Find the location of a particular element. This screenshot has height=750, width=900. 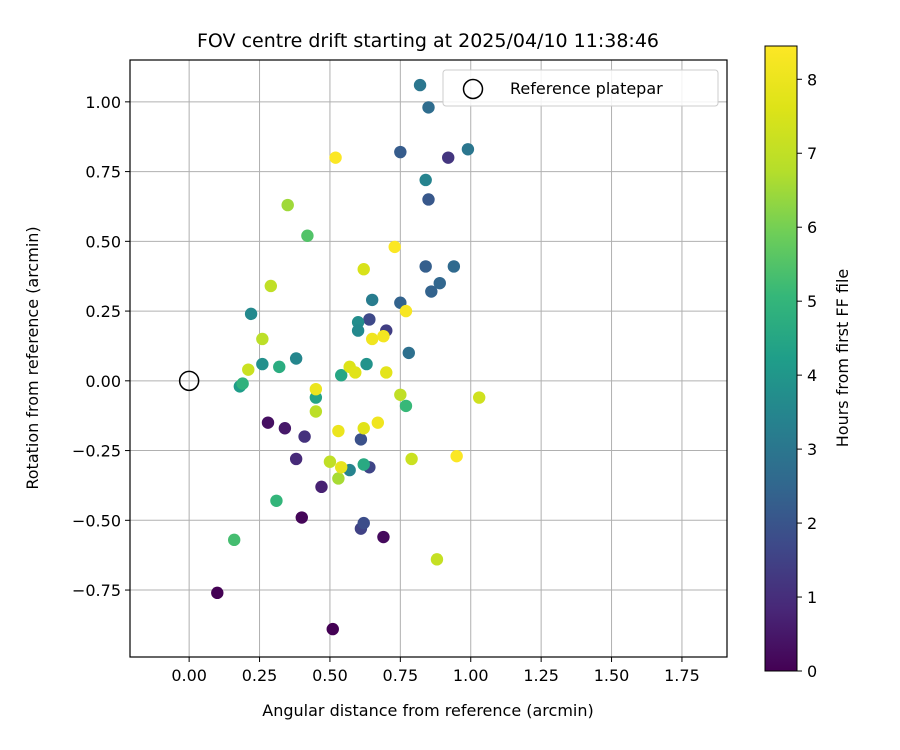

y-tick-label: 0.50 is located at coordinates (103, 241).